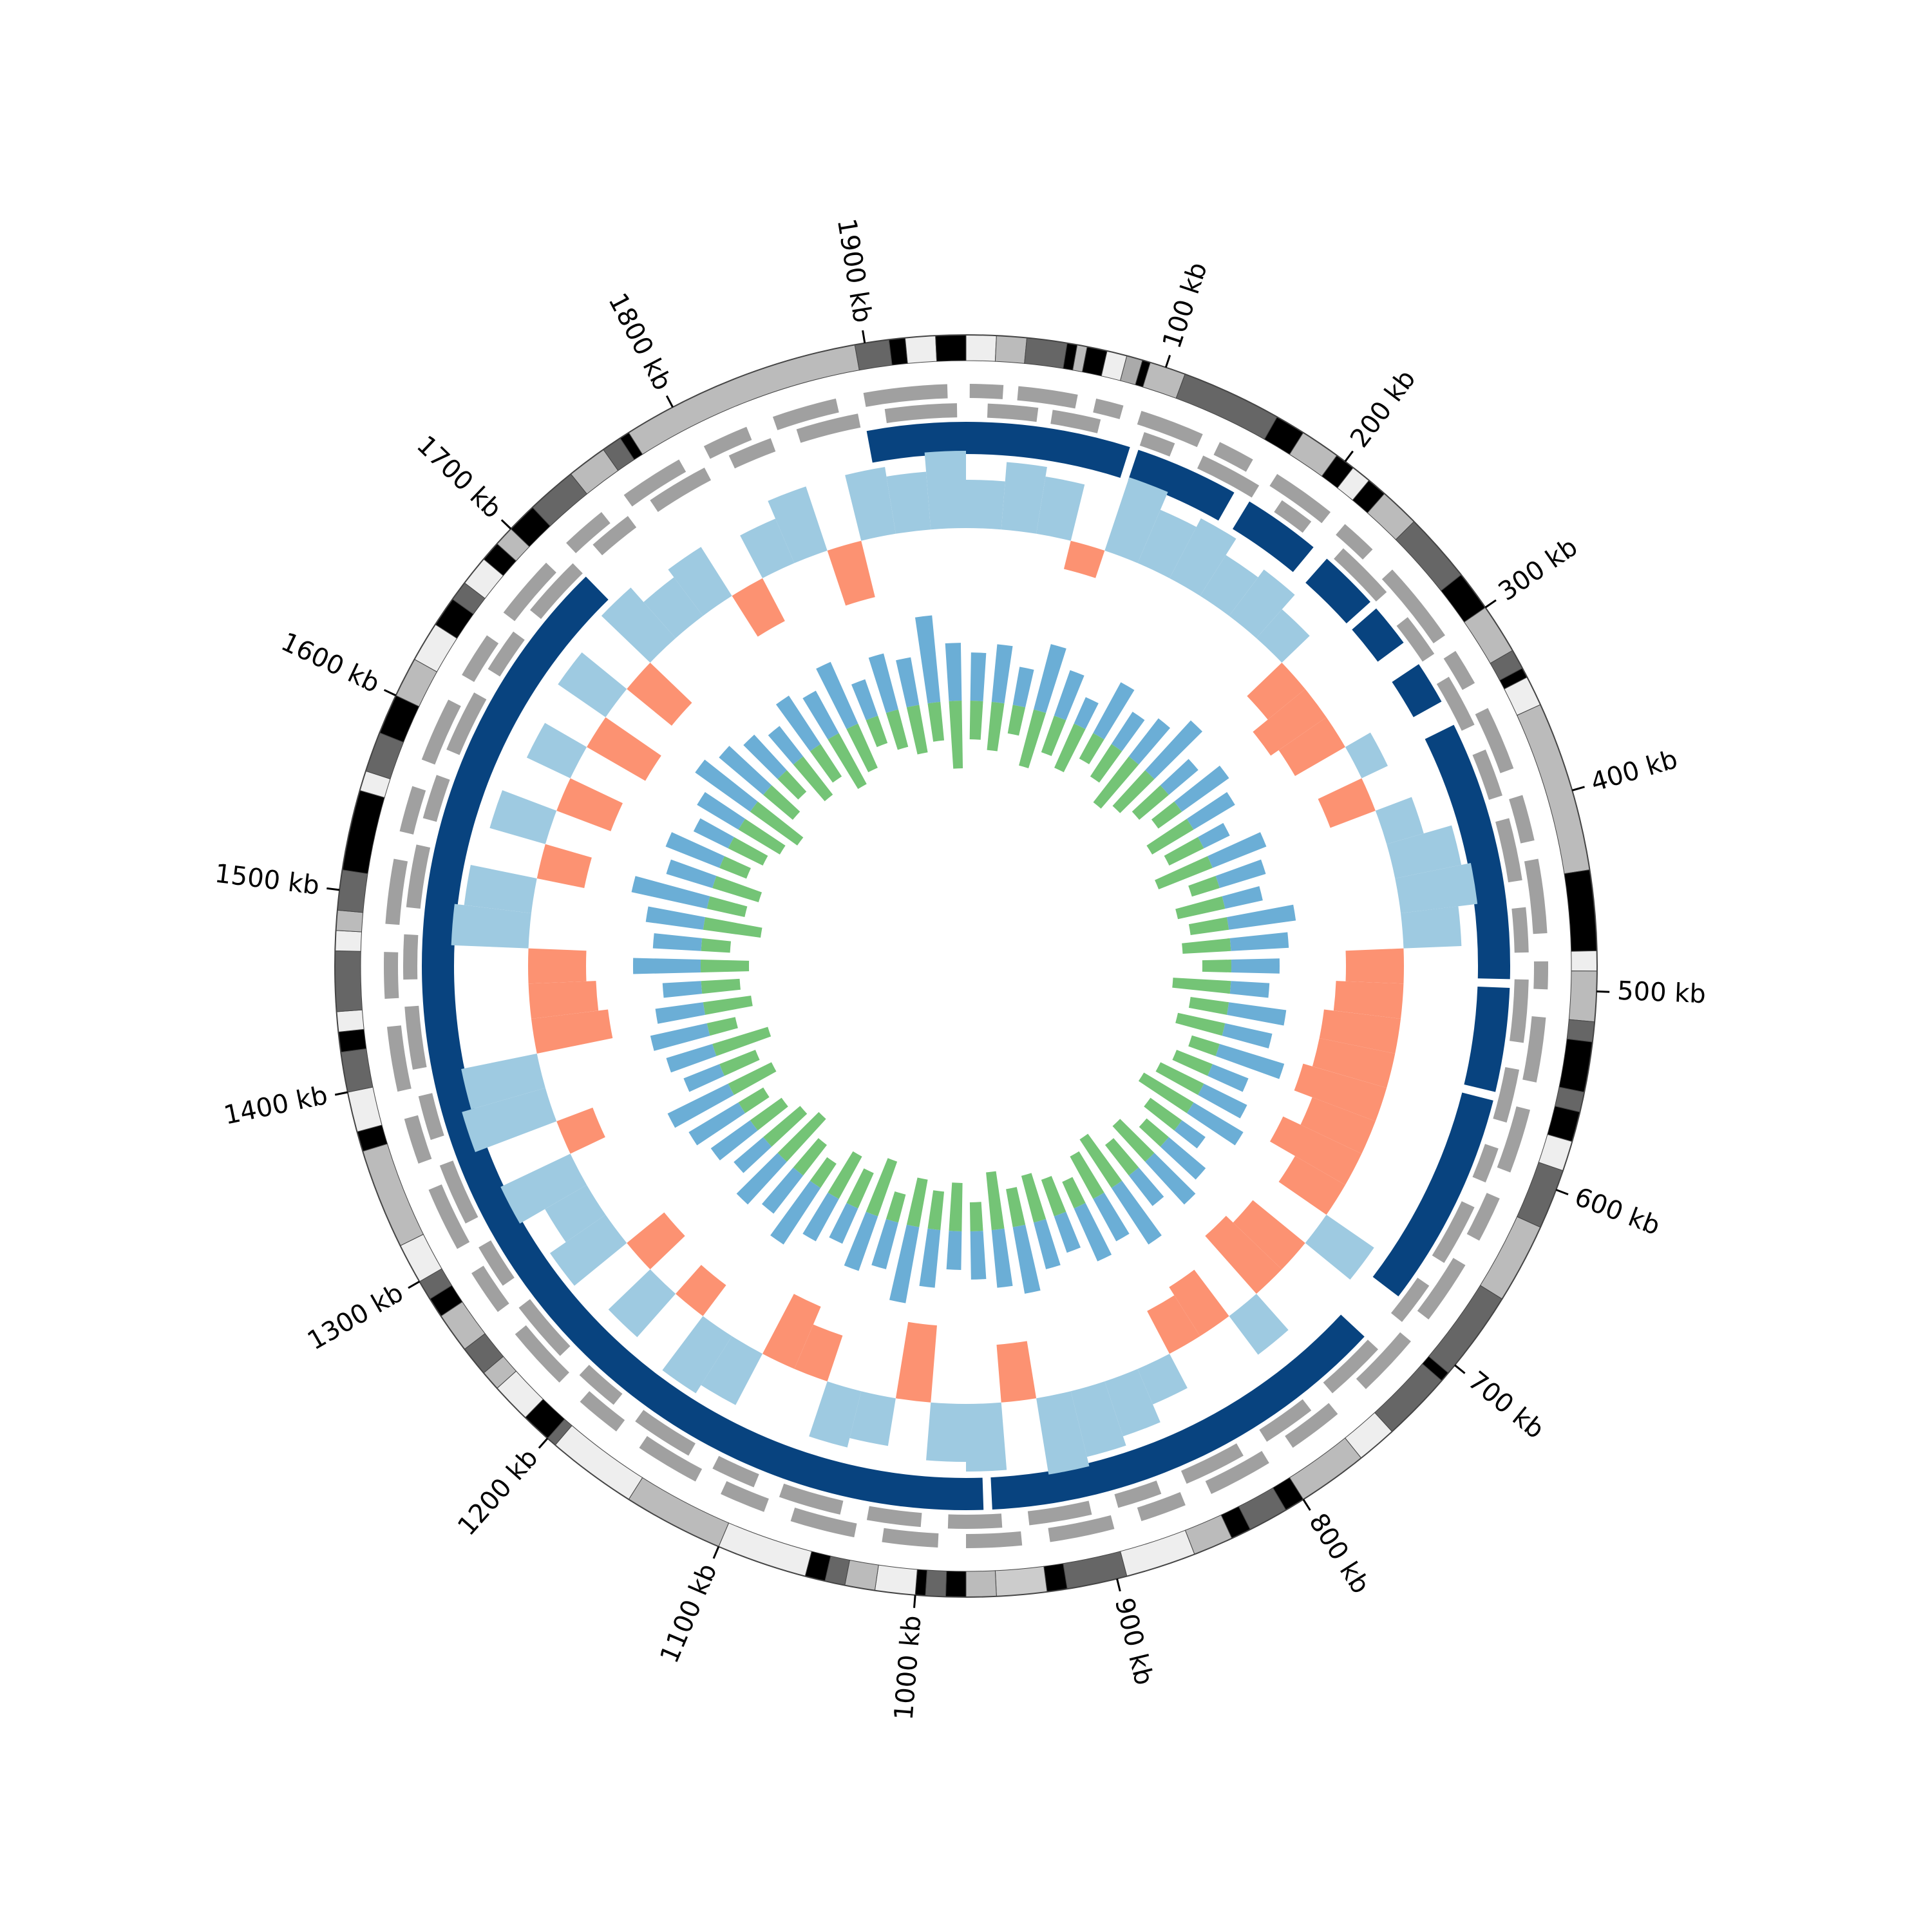 This screenshot has width=1932, height=1932. What do you see at coordinates (1383, 409) in the screenshot?
I see `tick-label: 200 kb` at bounding box center [1383, 409].